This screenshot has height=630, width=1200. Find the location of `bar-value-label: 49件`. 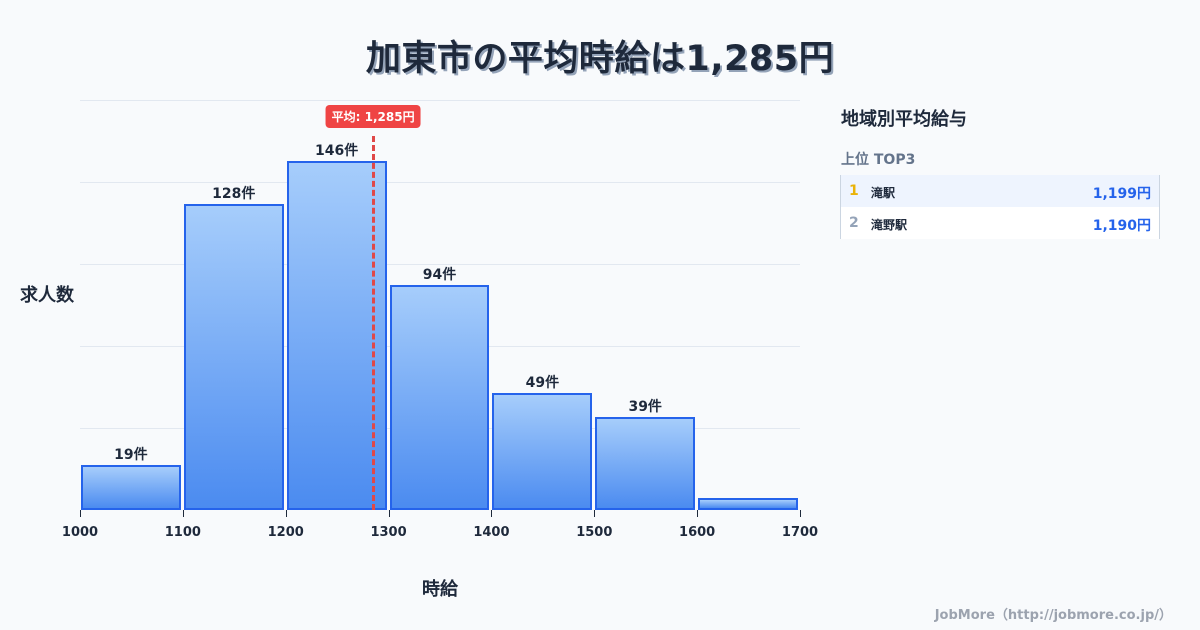

bar-value-label: 49件 is located at coordinates (542, 383).